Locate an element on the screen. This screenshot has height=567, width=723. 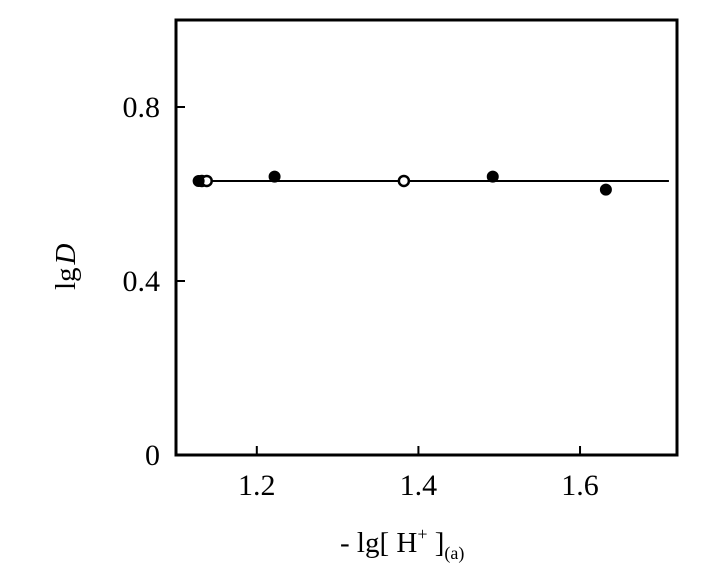
y-axis-label-d: D is located at coordinates (66, 254).